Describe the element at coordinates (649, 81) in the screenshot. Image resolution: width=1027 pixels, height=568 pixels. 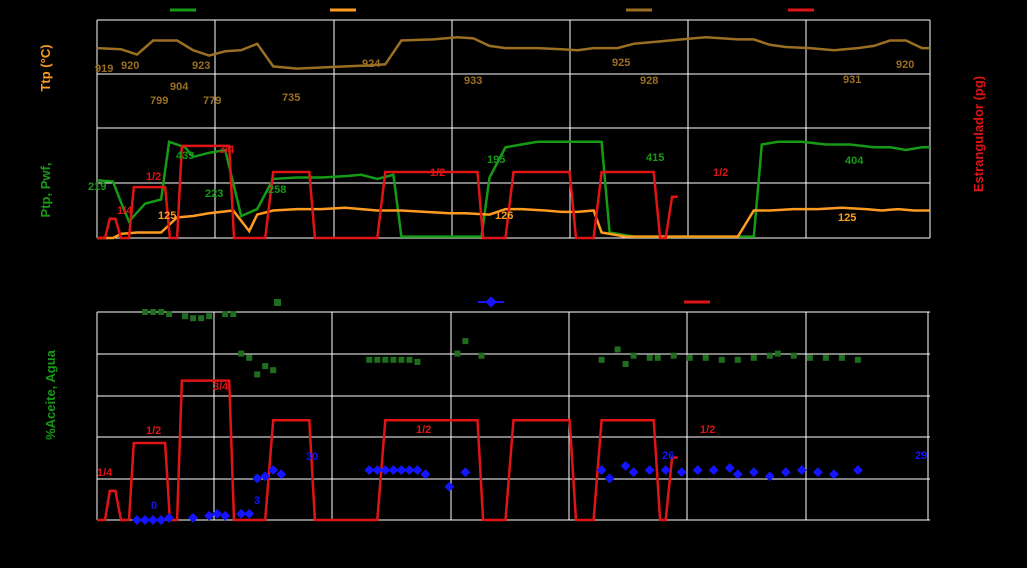
I see `data-label-0-10: 928` at that location.